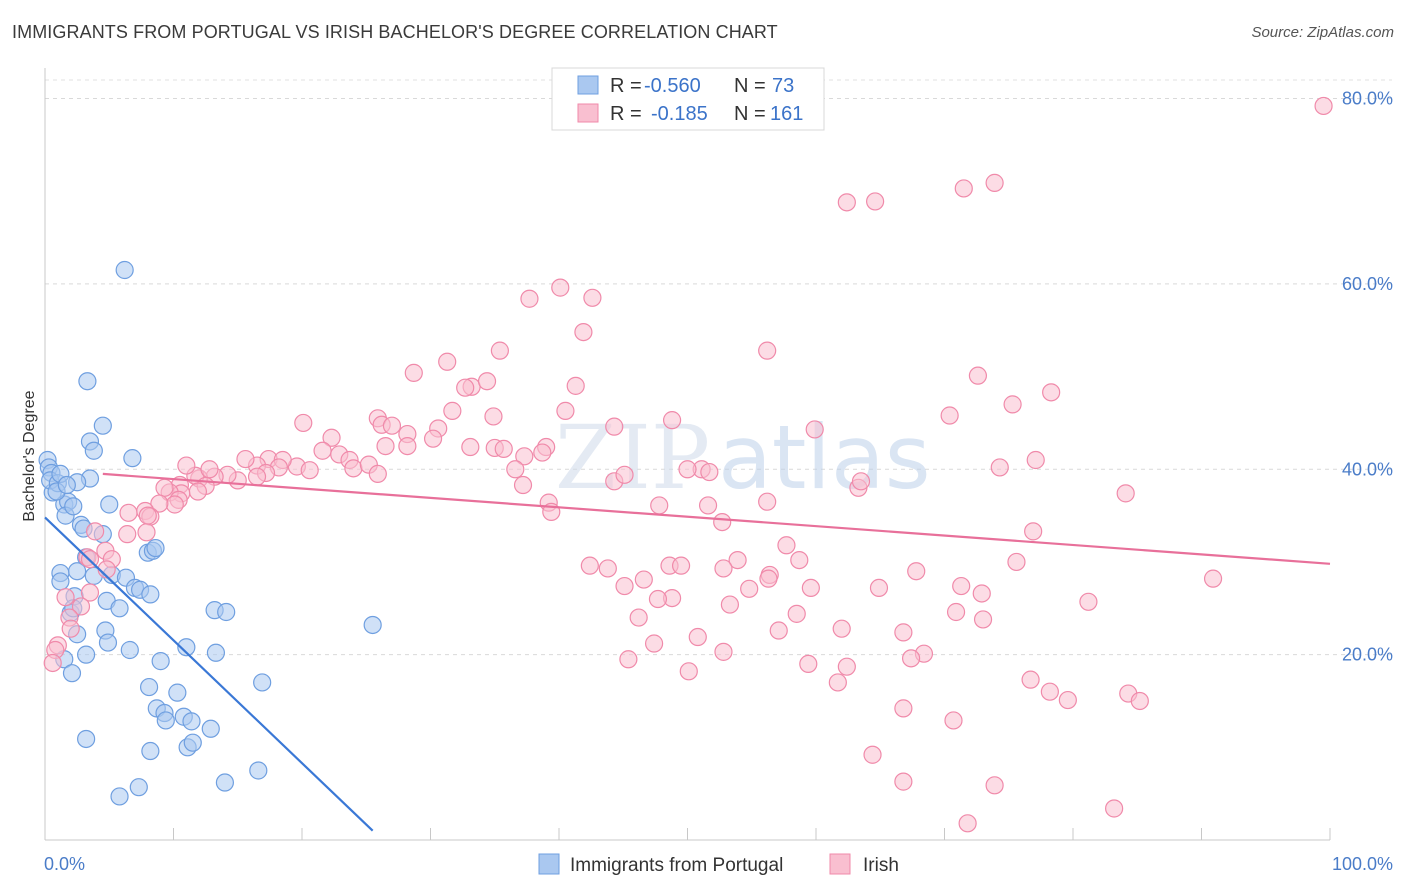 This screenshot has width=1406, height=892. What do you see at coordinates (626, 114) in the screenshot?
I see `legend-r-label-2: R =` at bounding box center [626, 114].